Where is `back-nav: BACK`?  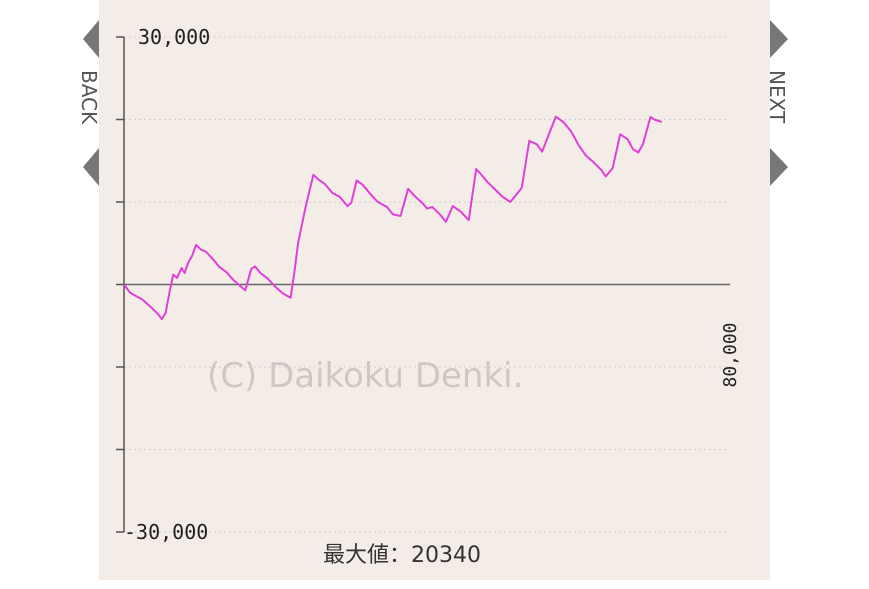 back-nav: BACK is located at coordinates (89, 103).